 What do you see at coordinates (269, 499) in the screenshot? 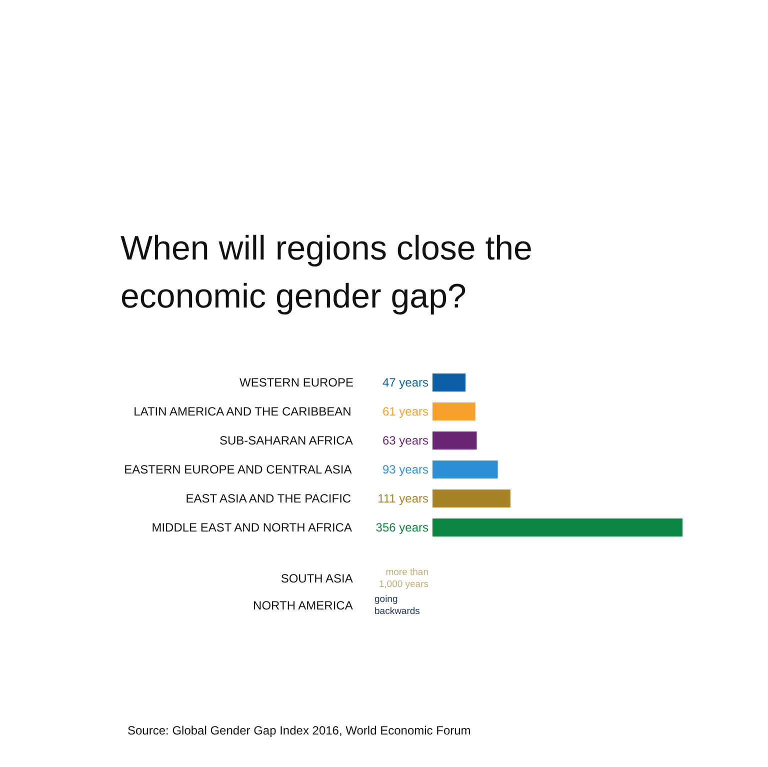
I see `y-tick-label: EAST ASIA AND THE PACIFIC` at bounding box center [269, 499].